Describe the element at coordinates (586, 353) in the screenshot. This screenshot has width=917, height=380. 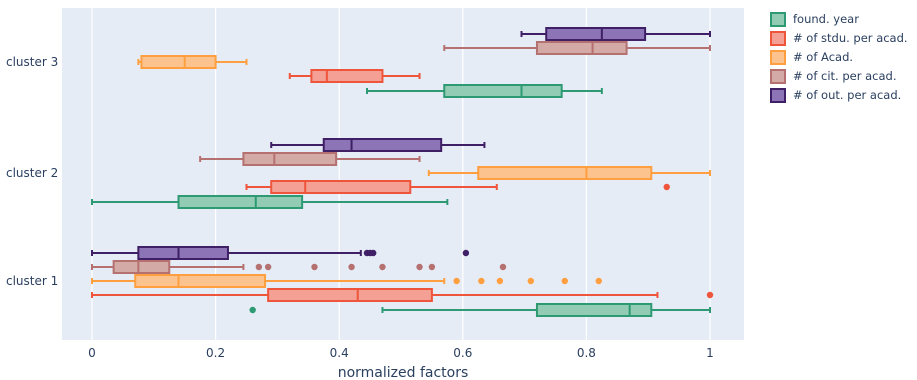
I see `x-tick-label: 0.8` at that location.